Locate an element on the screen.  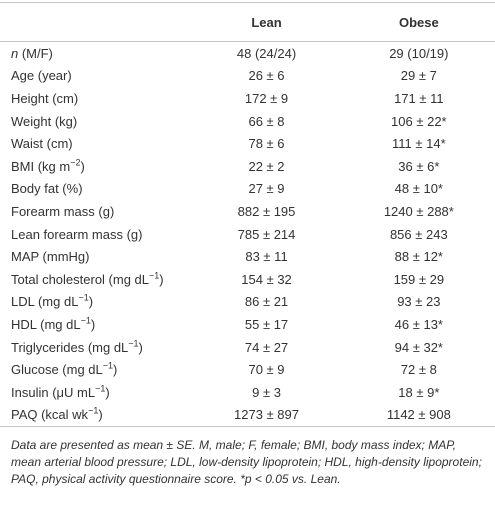
table-row: Triglycerides (mg dL−1) 74 ± 27 94 ± 32* is located at coordinates (247, 347).